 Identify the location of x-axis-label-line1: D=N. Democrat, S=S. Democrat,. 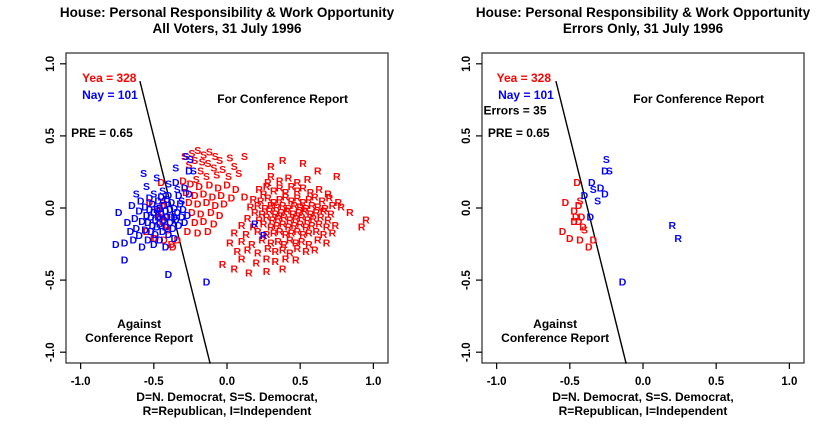
(642, 397).